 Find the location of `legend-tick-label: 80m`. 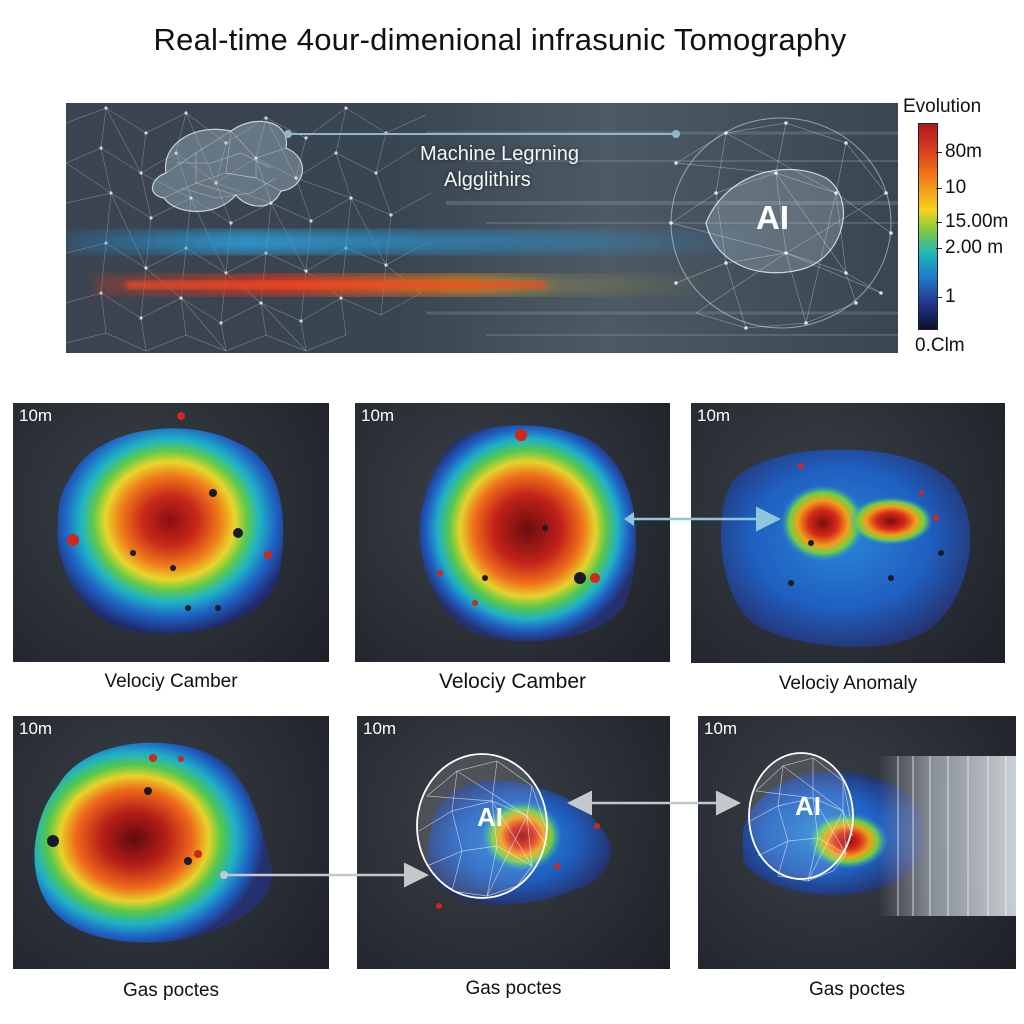

legend-tick-label: 80m is located at coordinates (963, 151).